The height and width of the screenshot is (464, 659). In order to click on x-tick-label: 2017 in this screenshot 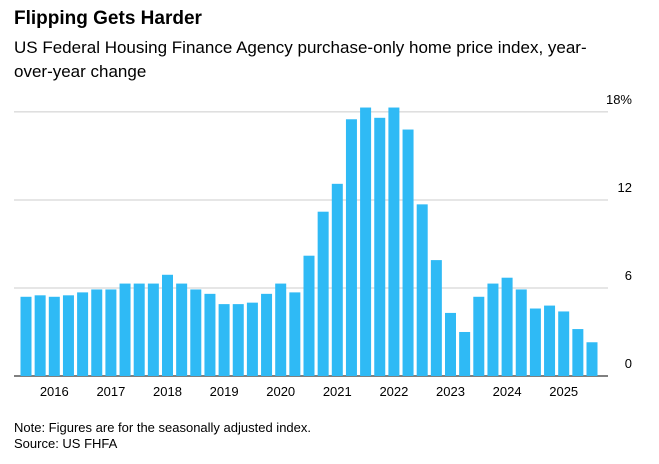, I will do `click(110, 391)`.